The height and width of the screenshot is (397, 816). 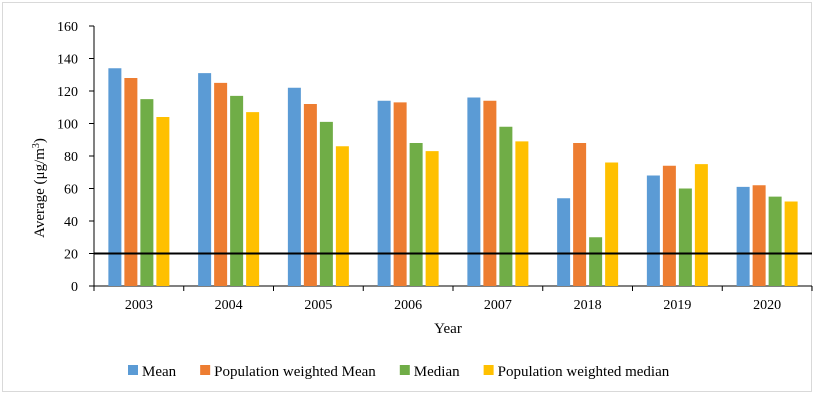 What do you see at coordinates (437, 372) in the screenshot?
I see `legend-label: Median` at bounding box center [437, 372].